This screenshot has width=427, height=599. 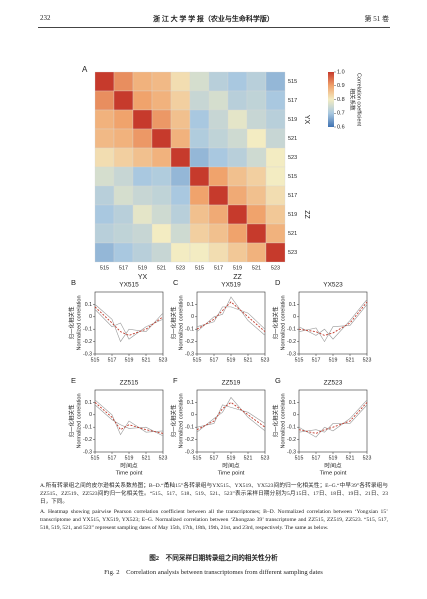 What do you see at coordinates (45, 18) in the screenshot?
I see `page-number: 232` at bounding box center [45, 18].